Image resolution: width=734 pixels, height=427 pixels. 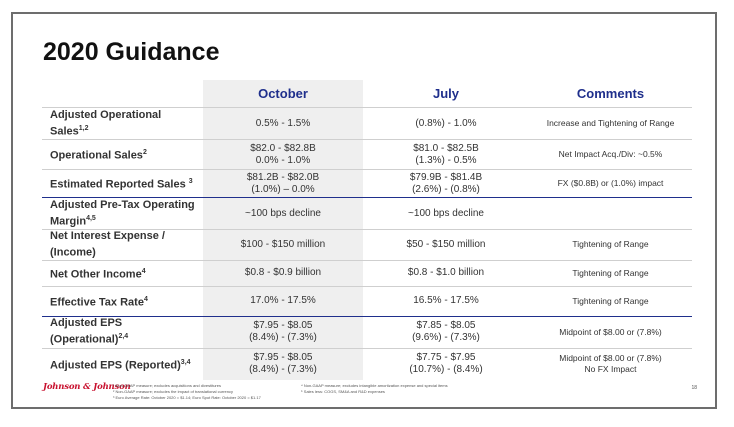 What do you see at coordinates (185, 363) in the screenshot?
I see `row-label-footnote-ref: 3,4` at bounding box center [185, 363].